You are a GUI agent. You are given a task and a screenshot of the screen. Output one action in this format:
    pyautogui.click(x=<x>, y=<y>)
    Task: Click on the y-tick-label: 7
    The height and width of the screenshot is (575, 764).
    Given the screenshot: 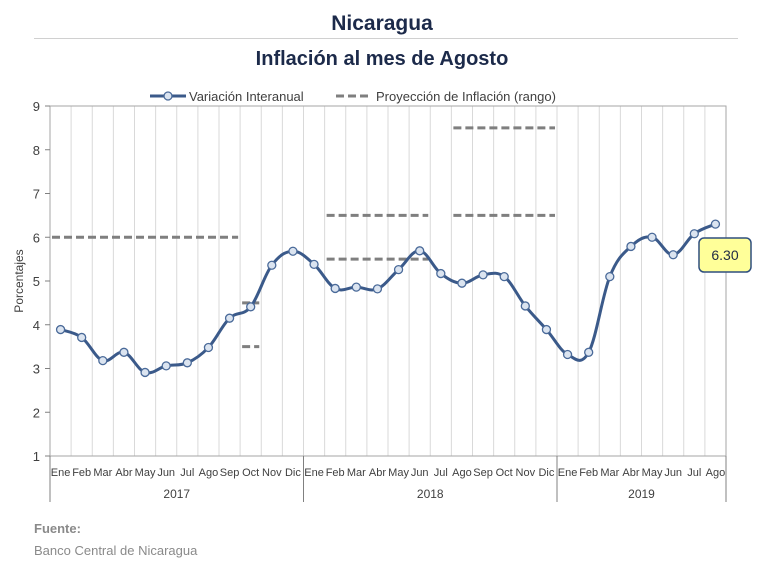 What is the action you would take?
    pyautogui.click(x=36, y=194)
    